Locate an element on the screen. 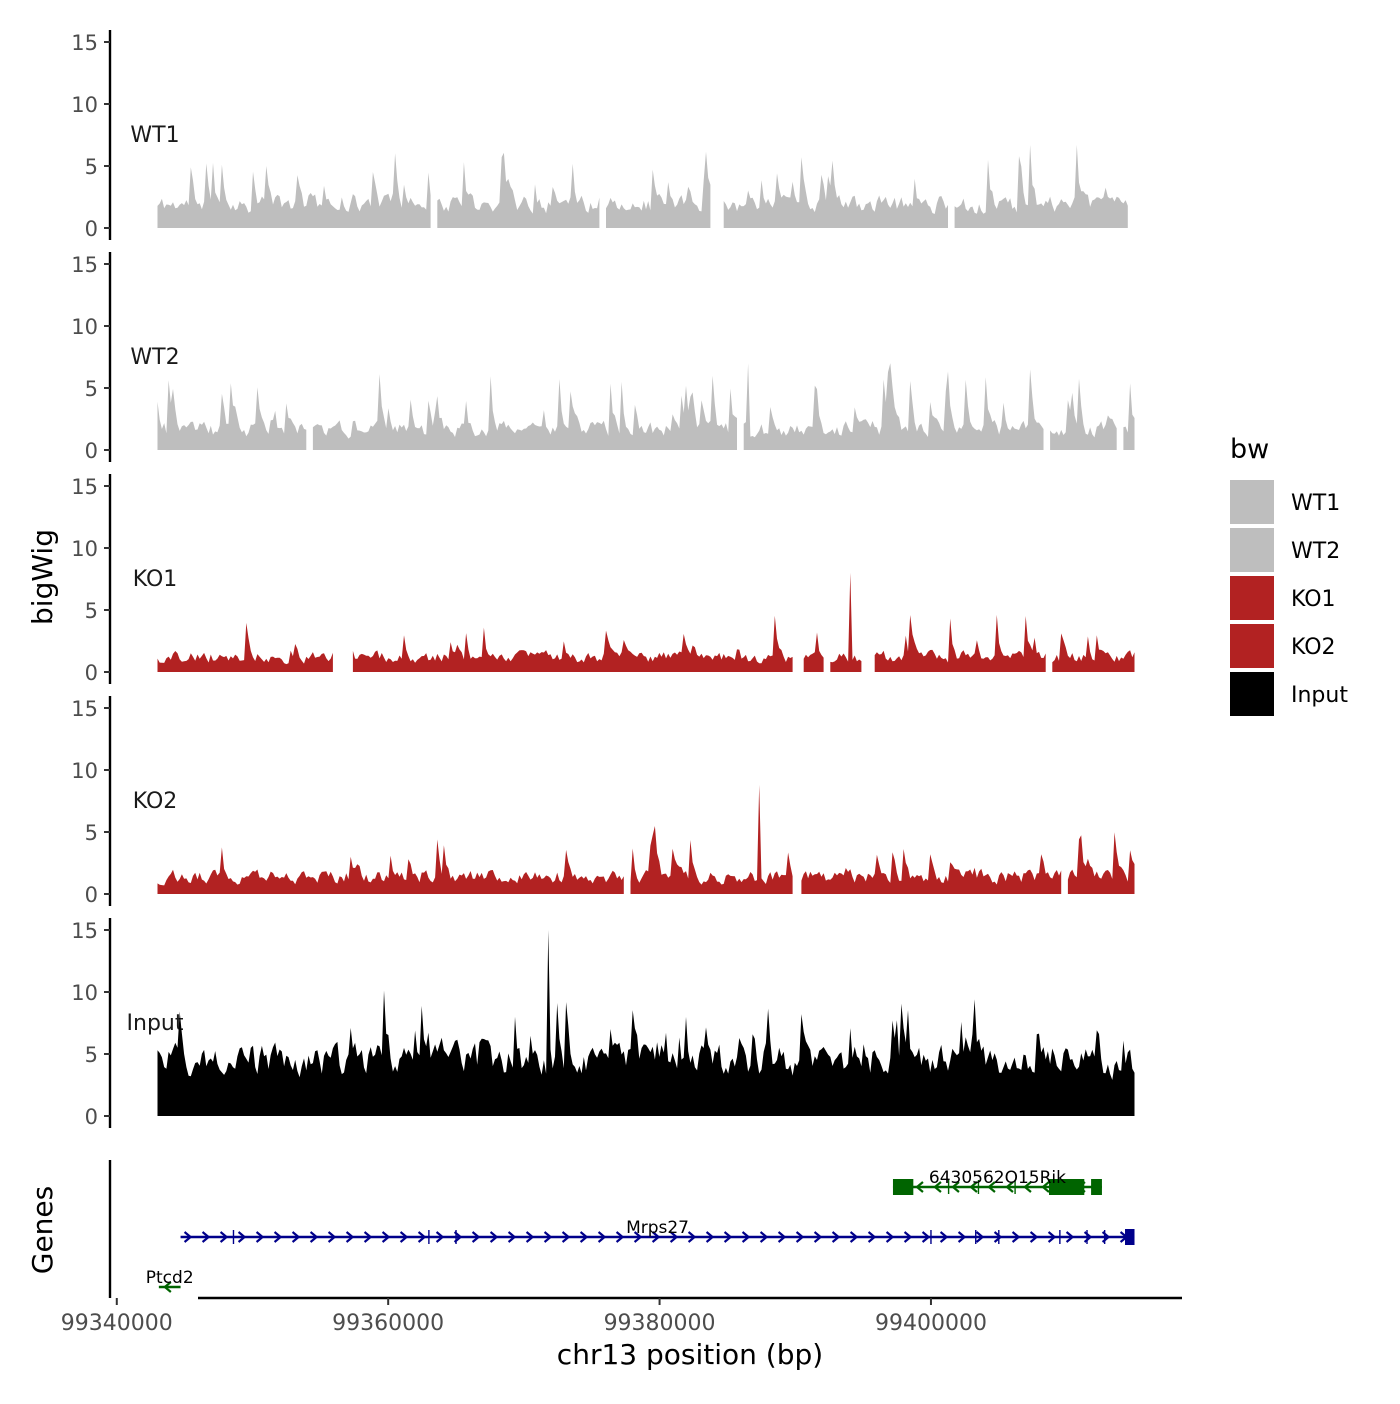 The height and width of the screenshot is (1404, 1400). y-tick-label-WT1-10: 10 is located at coordinates (84, 105).